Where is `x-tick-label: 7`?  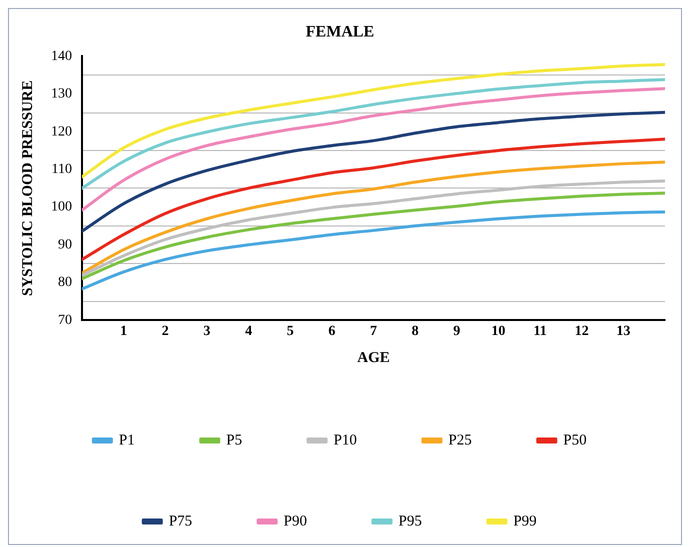
x-tick-label: 7 is located at coordinates (373, 332).